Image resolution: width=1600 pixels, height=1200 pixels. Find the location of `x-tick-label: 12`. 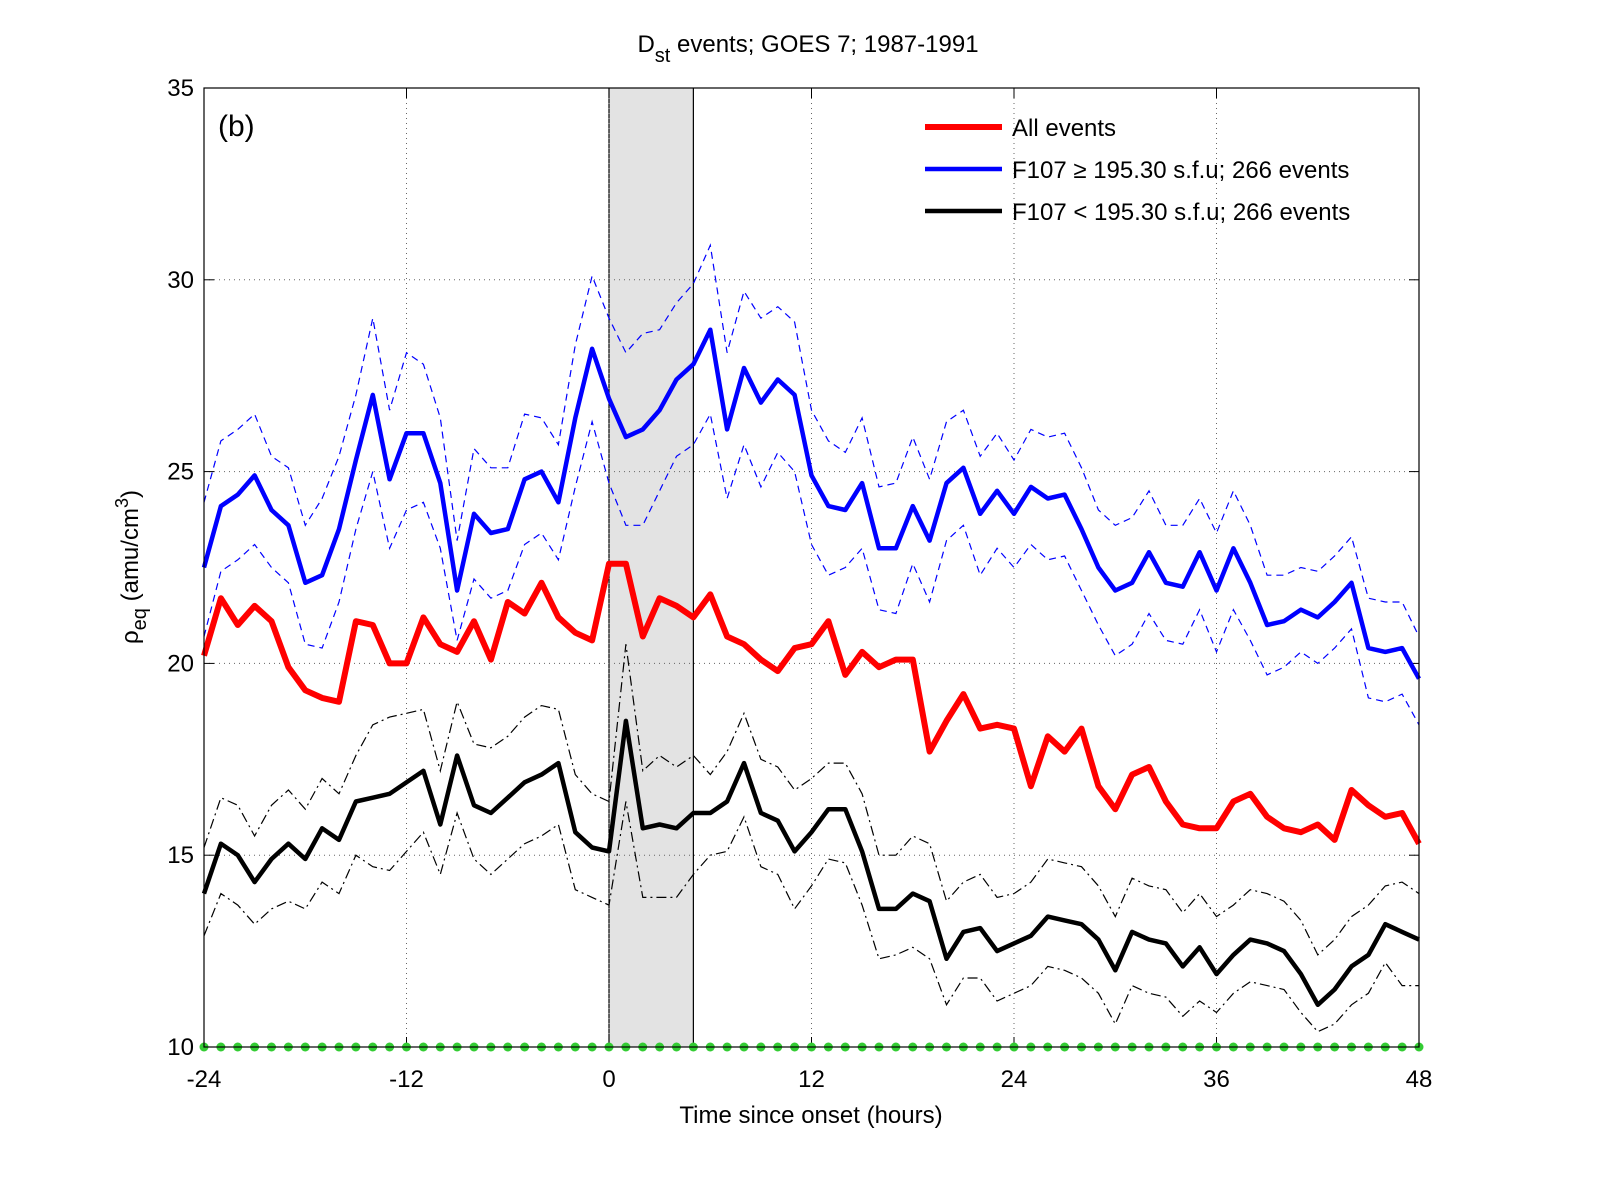

x-tick-label: 12 is located at coordinates (811, 1079).